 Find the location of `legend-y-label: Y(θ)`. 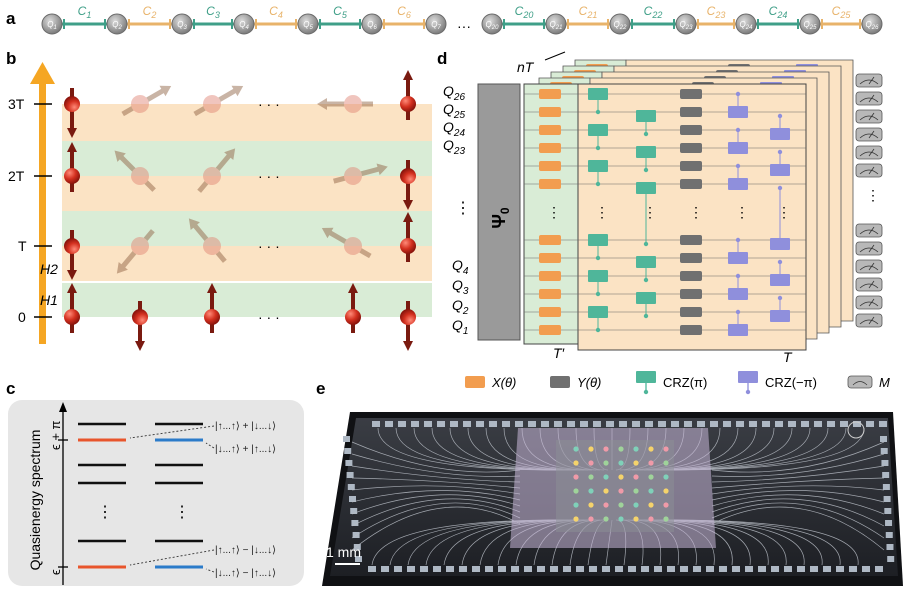

legend-y-label: Y(θ) is located at coordinates (589, 382).